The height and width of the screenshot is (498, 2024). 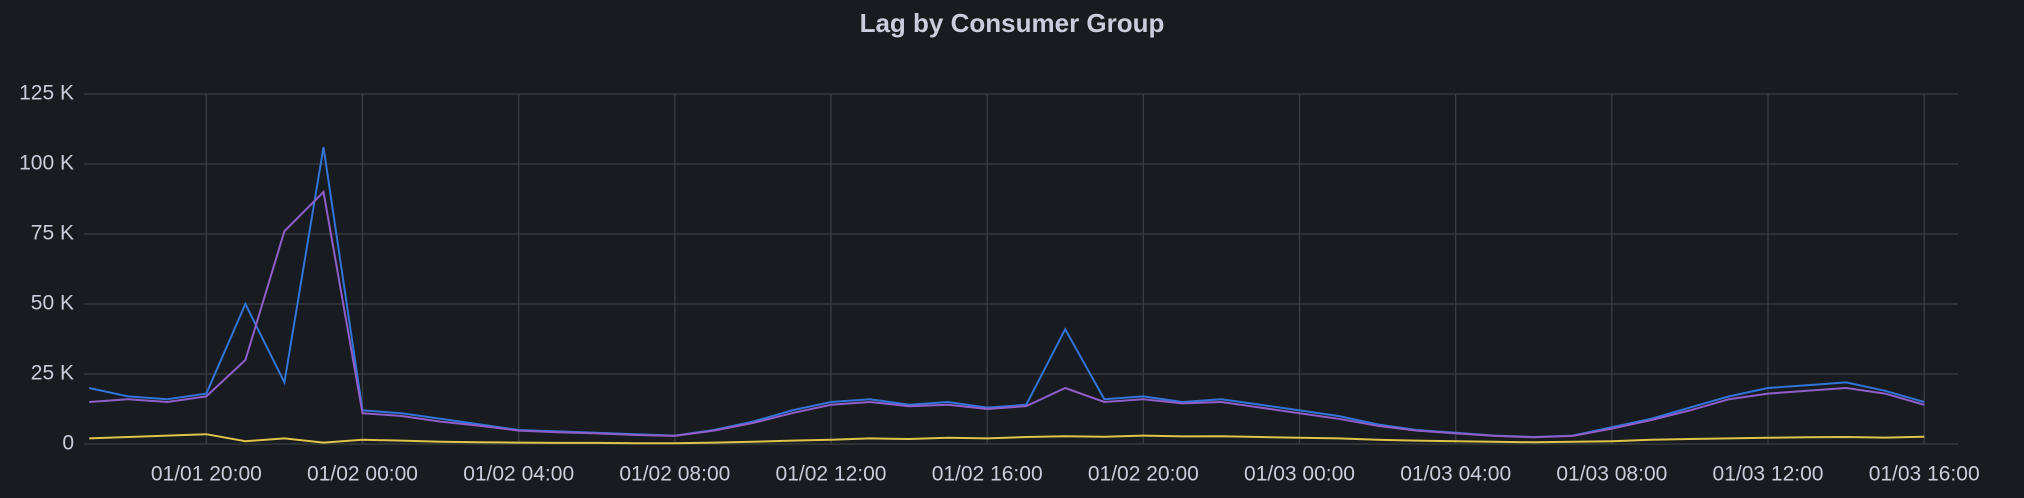 What do you see at coordinates (1143, 474) in the screenshot?
I see `x-tick-label: 01/02 20:00` at bounding box center [1143, 474].